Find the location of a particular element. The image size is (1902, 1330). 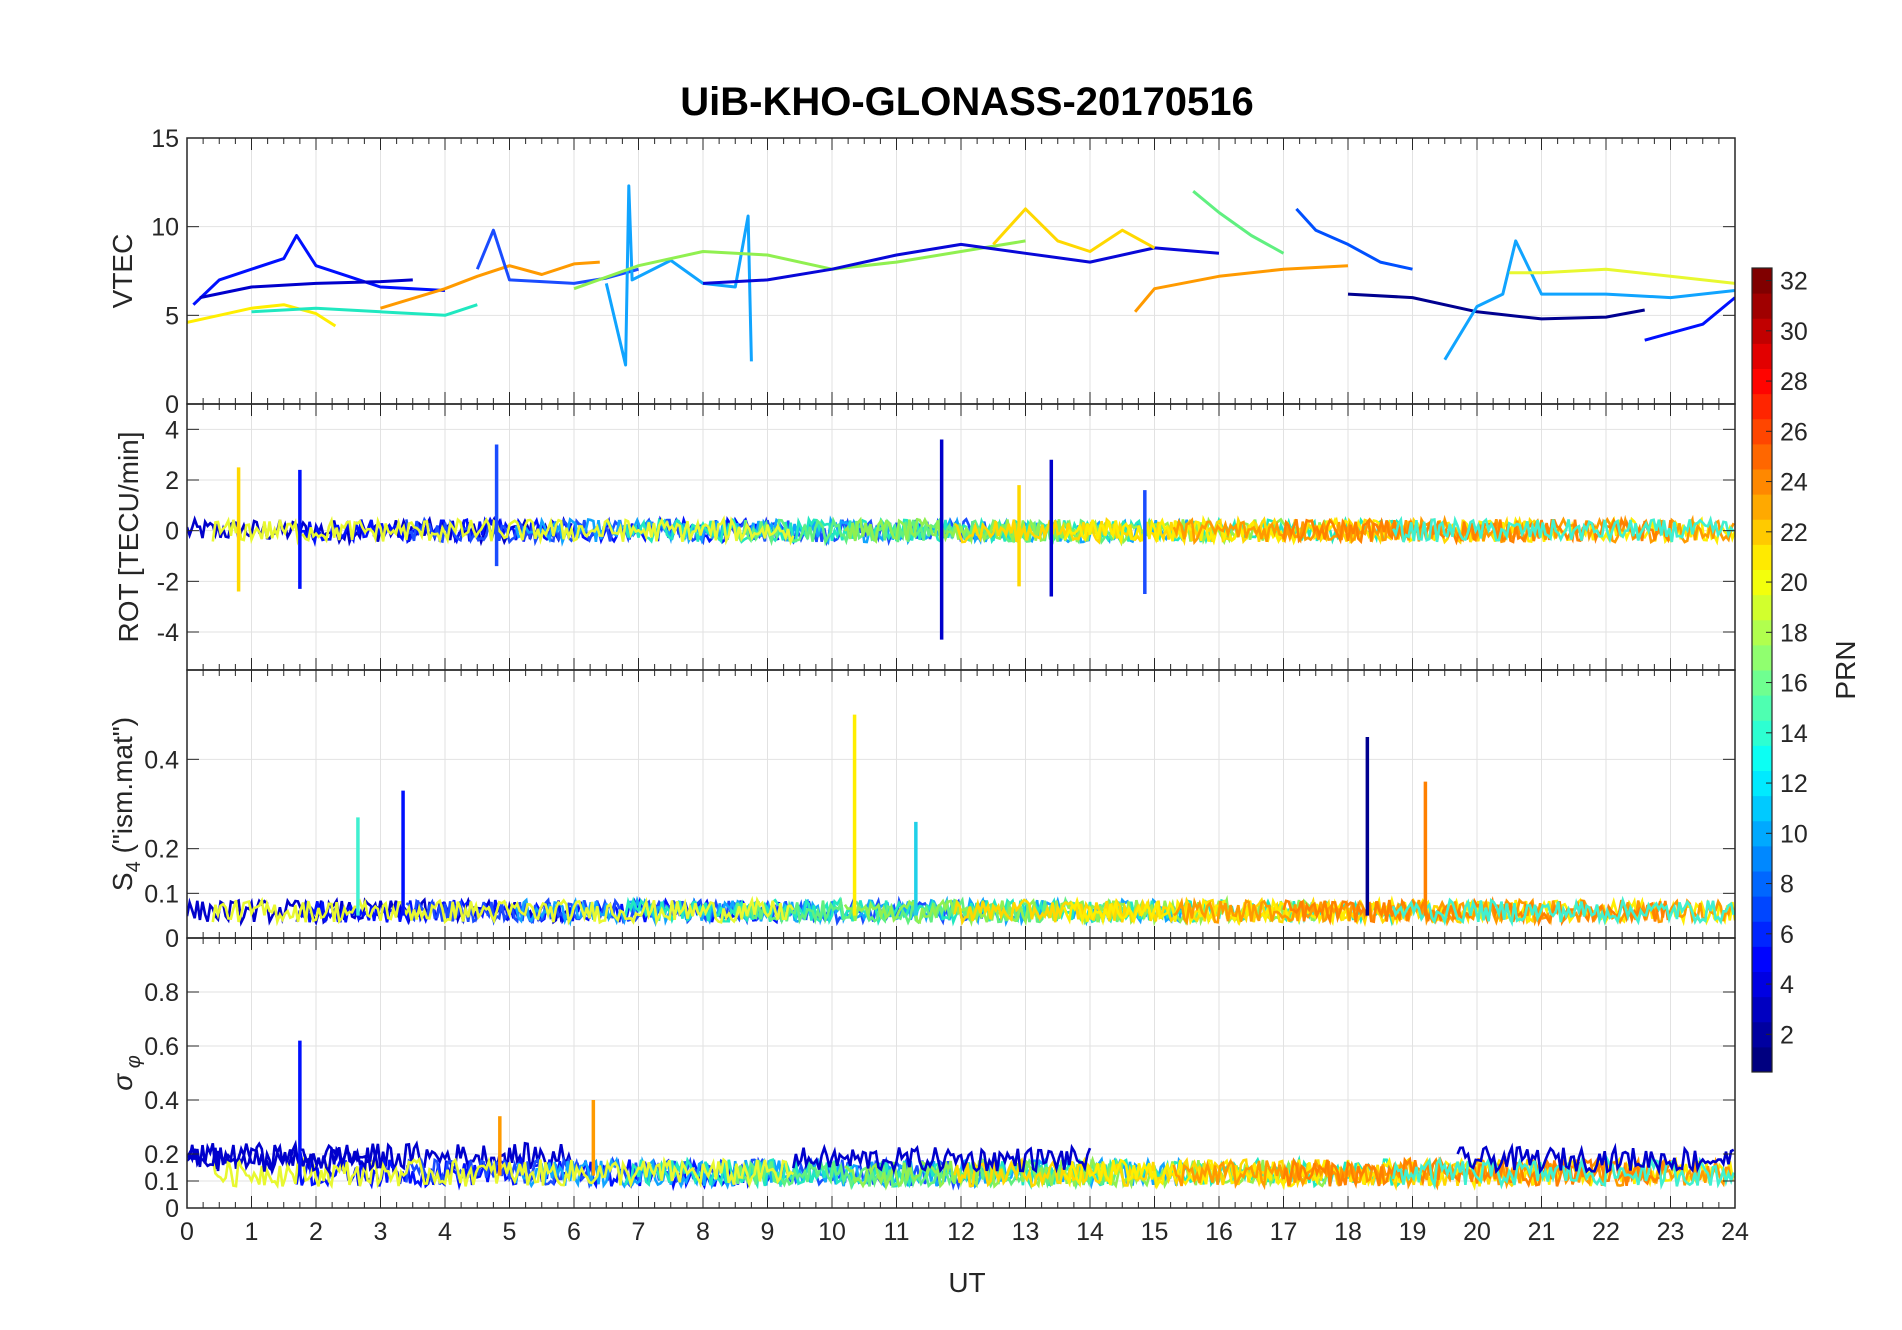

x-tick-label: 11 is located at coordinates (897, 1232).